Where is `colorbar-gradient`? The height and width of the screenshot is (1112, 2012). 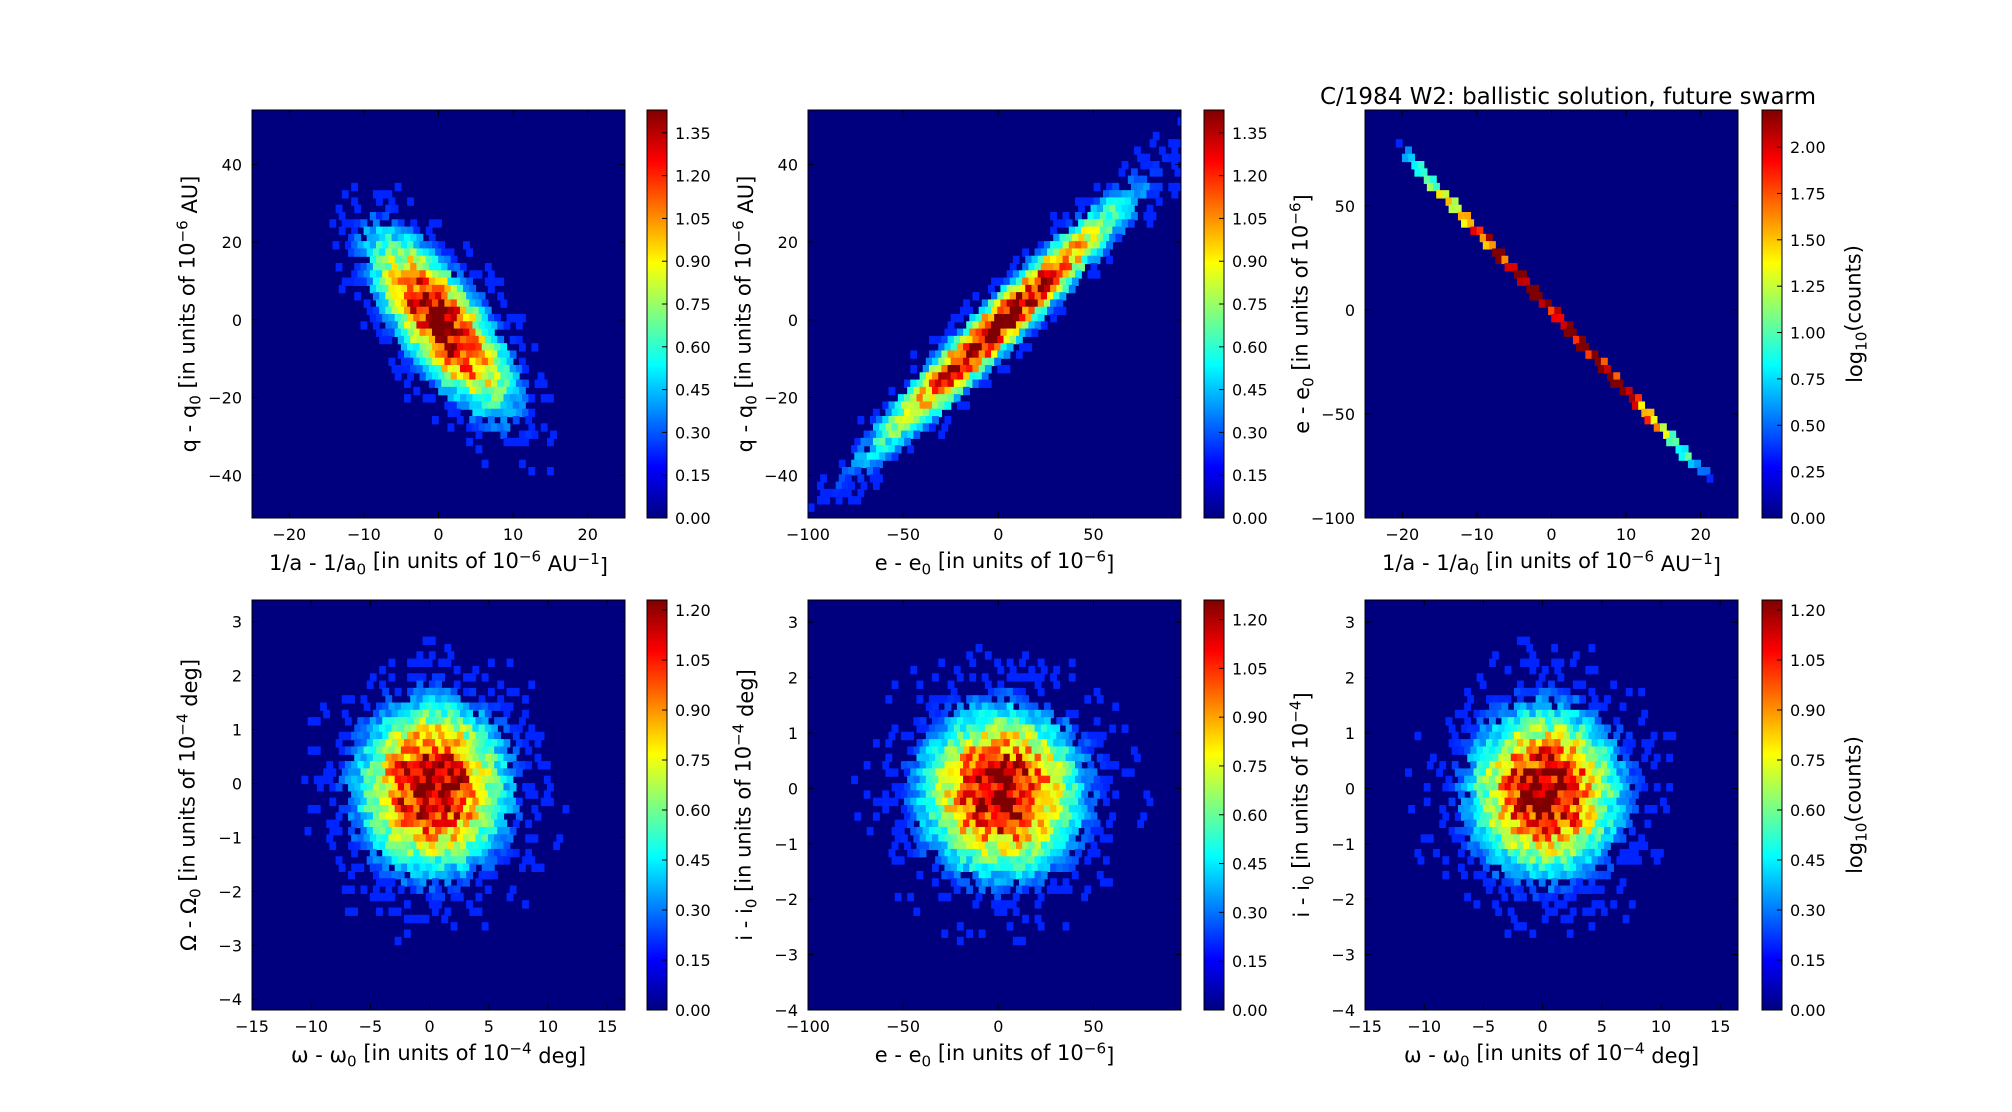 colorbar-gradient is located at coordinates (1772, 805).